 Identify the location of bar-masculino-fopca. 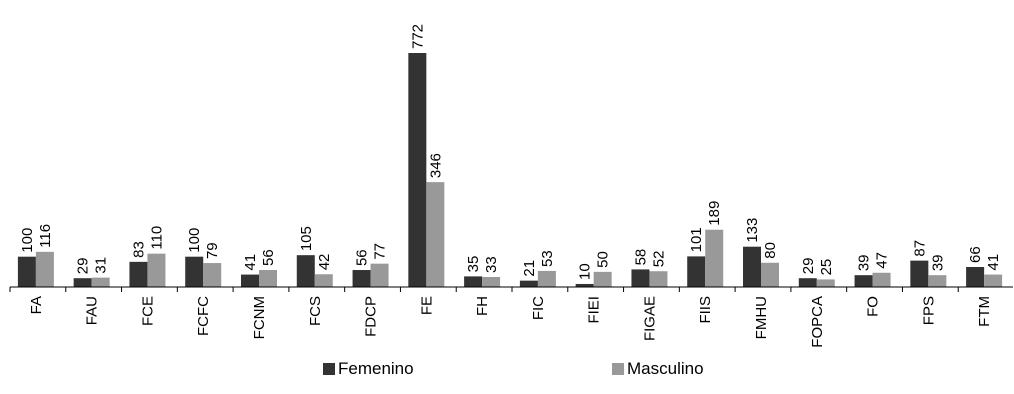
(825, 283).